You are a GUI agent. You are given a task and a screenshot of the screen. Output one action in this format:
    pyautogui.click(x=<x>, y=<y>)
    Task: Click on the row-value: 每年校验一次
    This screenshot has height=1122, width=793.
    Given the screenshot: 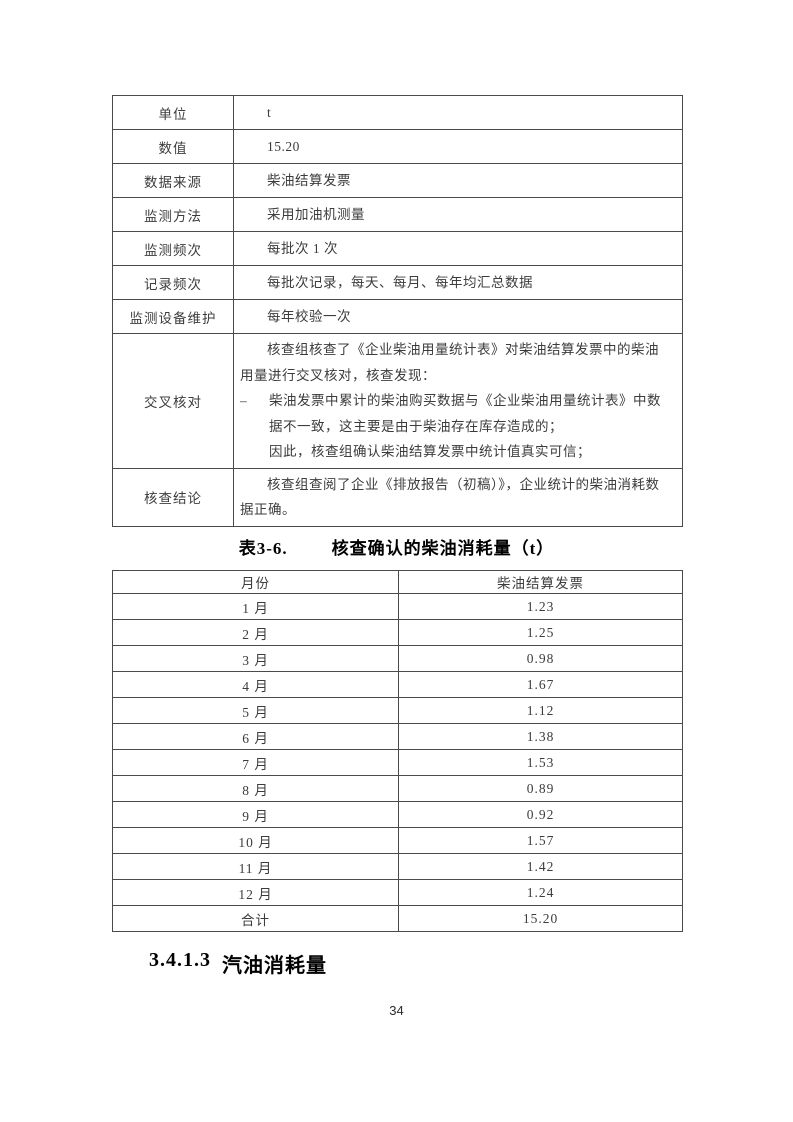 What is the action you would take?
    pyautogui.click(x=458, y=316)
    